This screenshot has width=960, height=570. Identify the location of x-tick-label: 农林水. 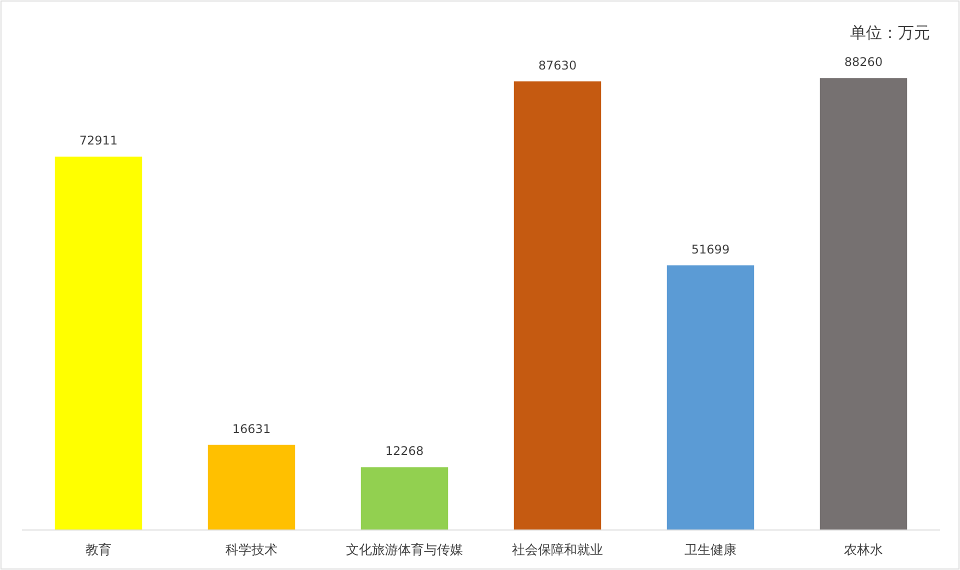
(863, 550).